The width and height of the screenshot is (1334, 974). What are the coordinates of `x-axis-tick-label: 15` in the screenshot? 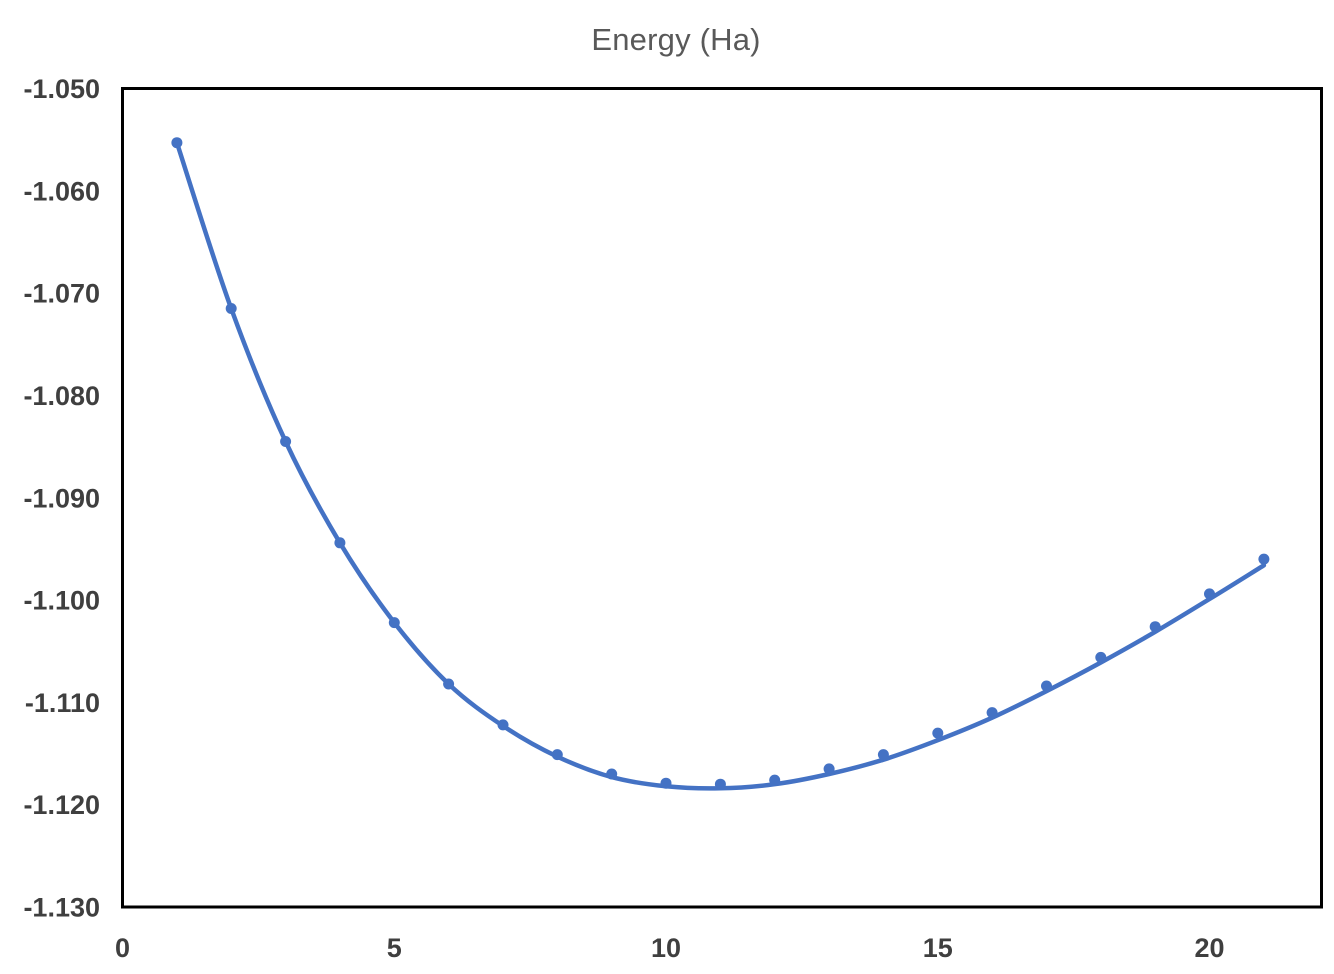 It's located at (938, 948).